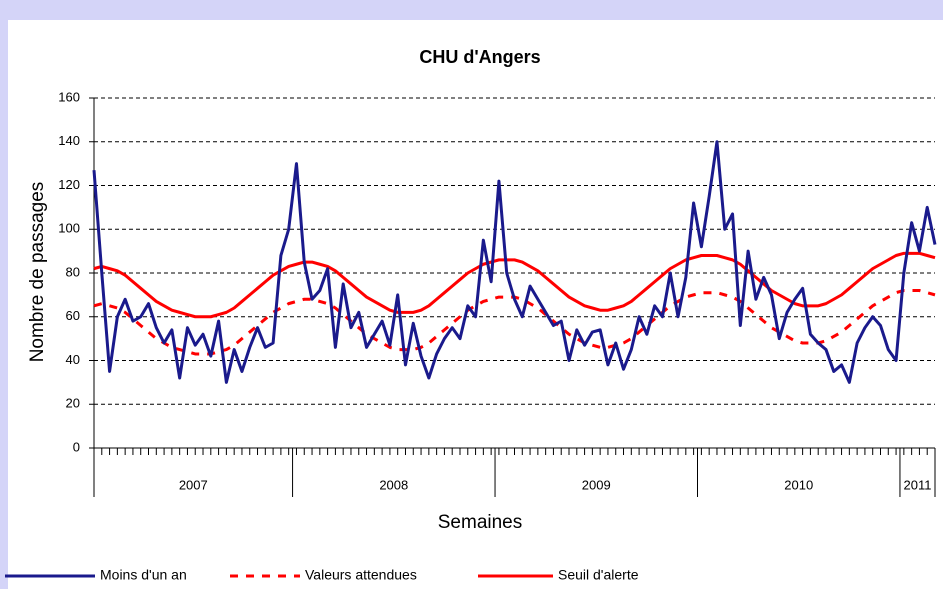 Image resolution: width=943 pixels, height=589 pixels. Describe the element at coordinates (73, 359) in the screenshot. I see `y-tick-label: 40` at that location.